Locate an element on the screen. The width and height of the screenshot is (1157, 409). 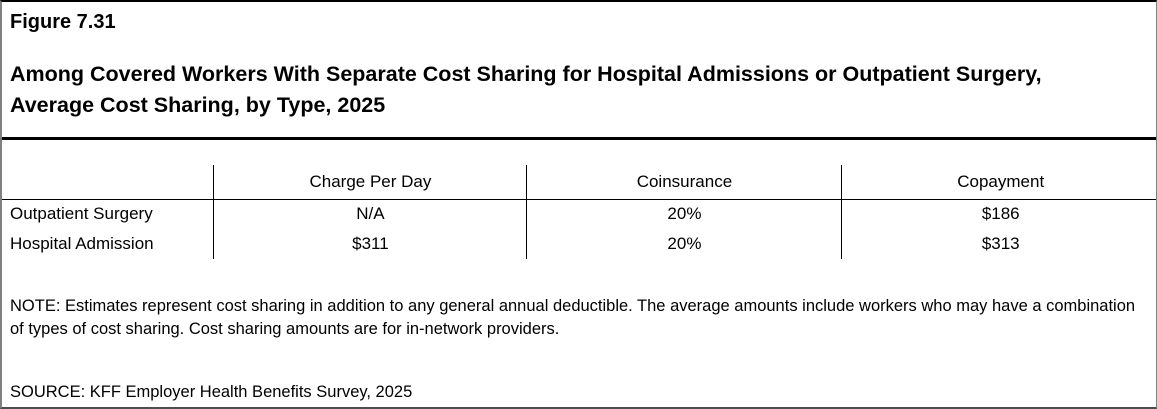
title-divider-rule is located at coordinates (579, 138).